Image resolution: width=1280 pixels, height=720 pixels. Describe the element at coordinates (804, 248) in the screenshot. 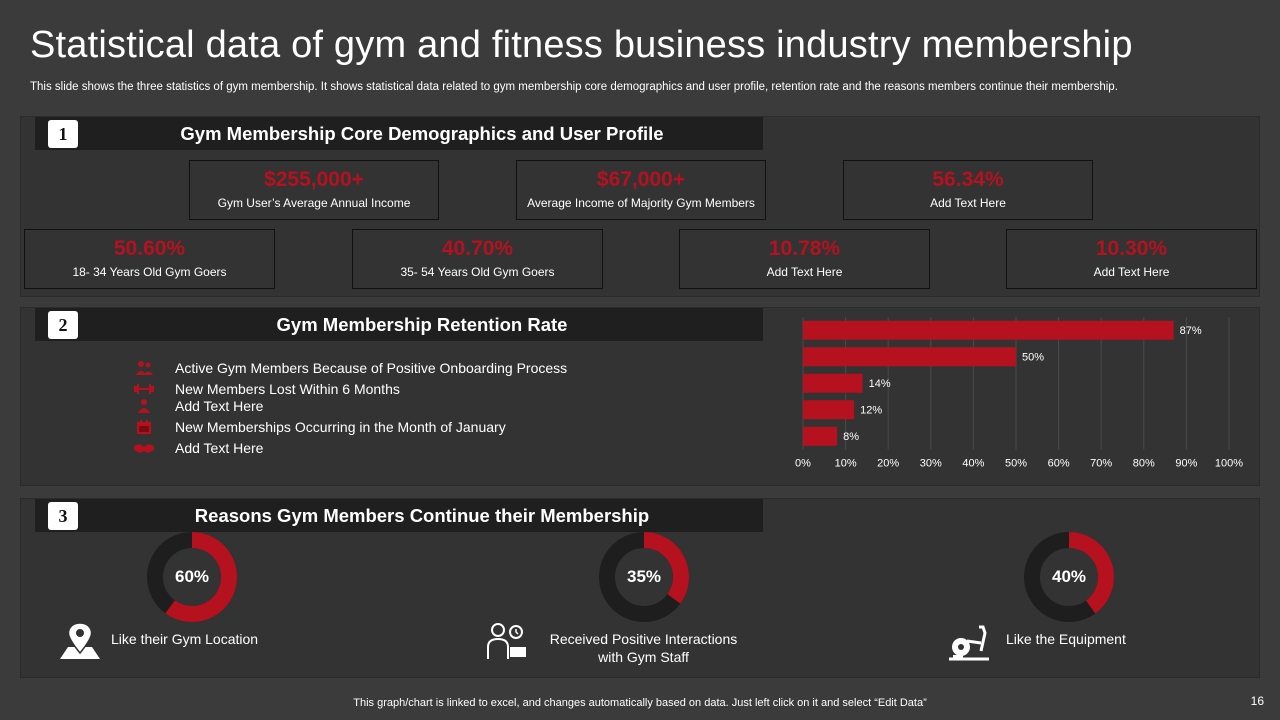

I see `stat-value: 10.78%` at that location.